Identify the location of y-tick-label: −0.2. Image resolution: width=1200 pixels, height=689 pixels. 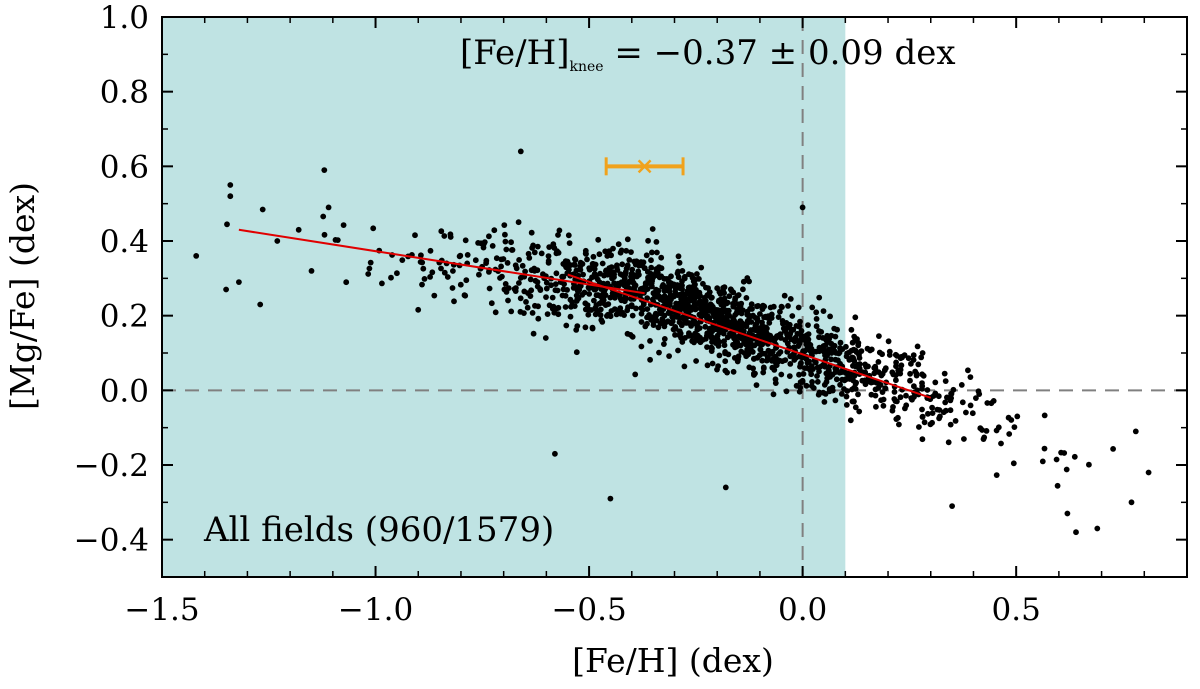
(111, 466).